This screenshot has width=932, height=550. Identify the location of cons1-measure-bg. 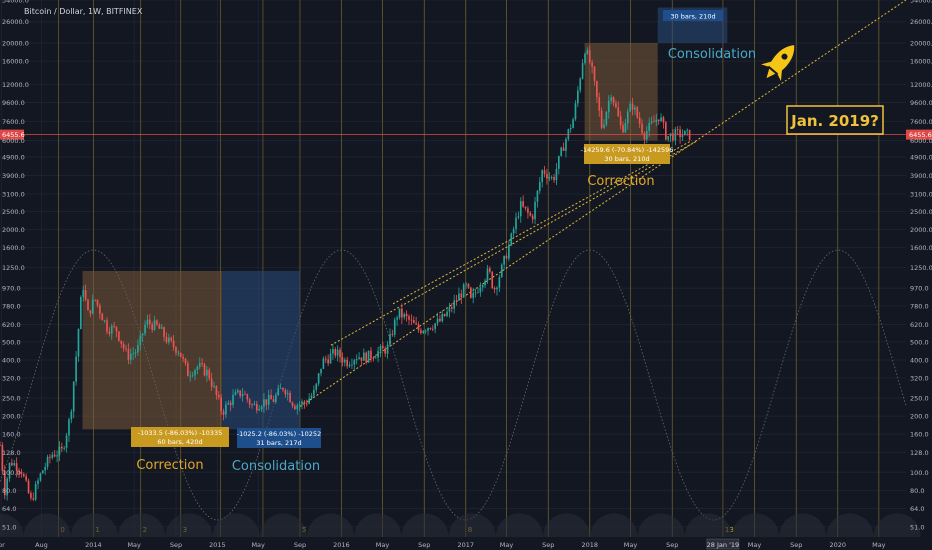
(279, 438).